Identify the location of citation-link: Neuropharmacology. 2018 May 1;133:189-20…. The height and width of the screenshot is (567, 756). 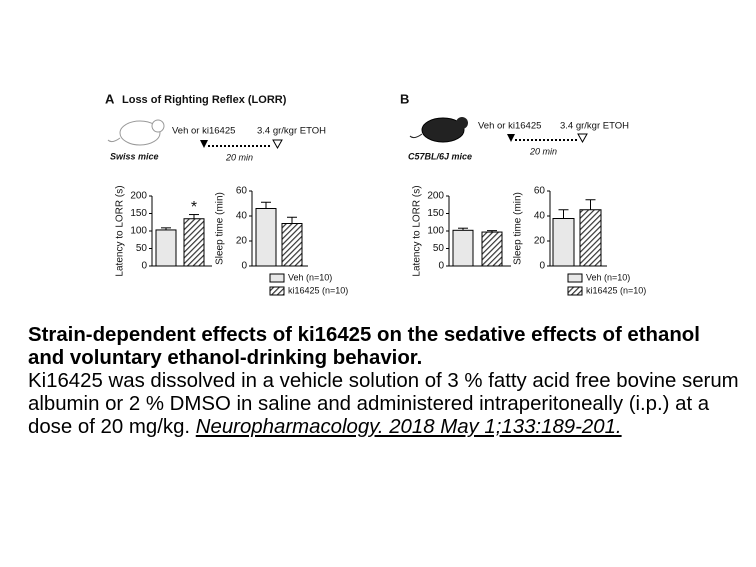
(408, 427).